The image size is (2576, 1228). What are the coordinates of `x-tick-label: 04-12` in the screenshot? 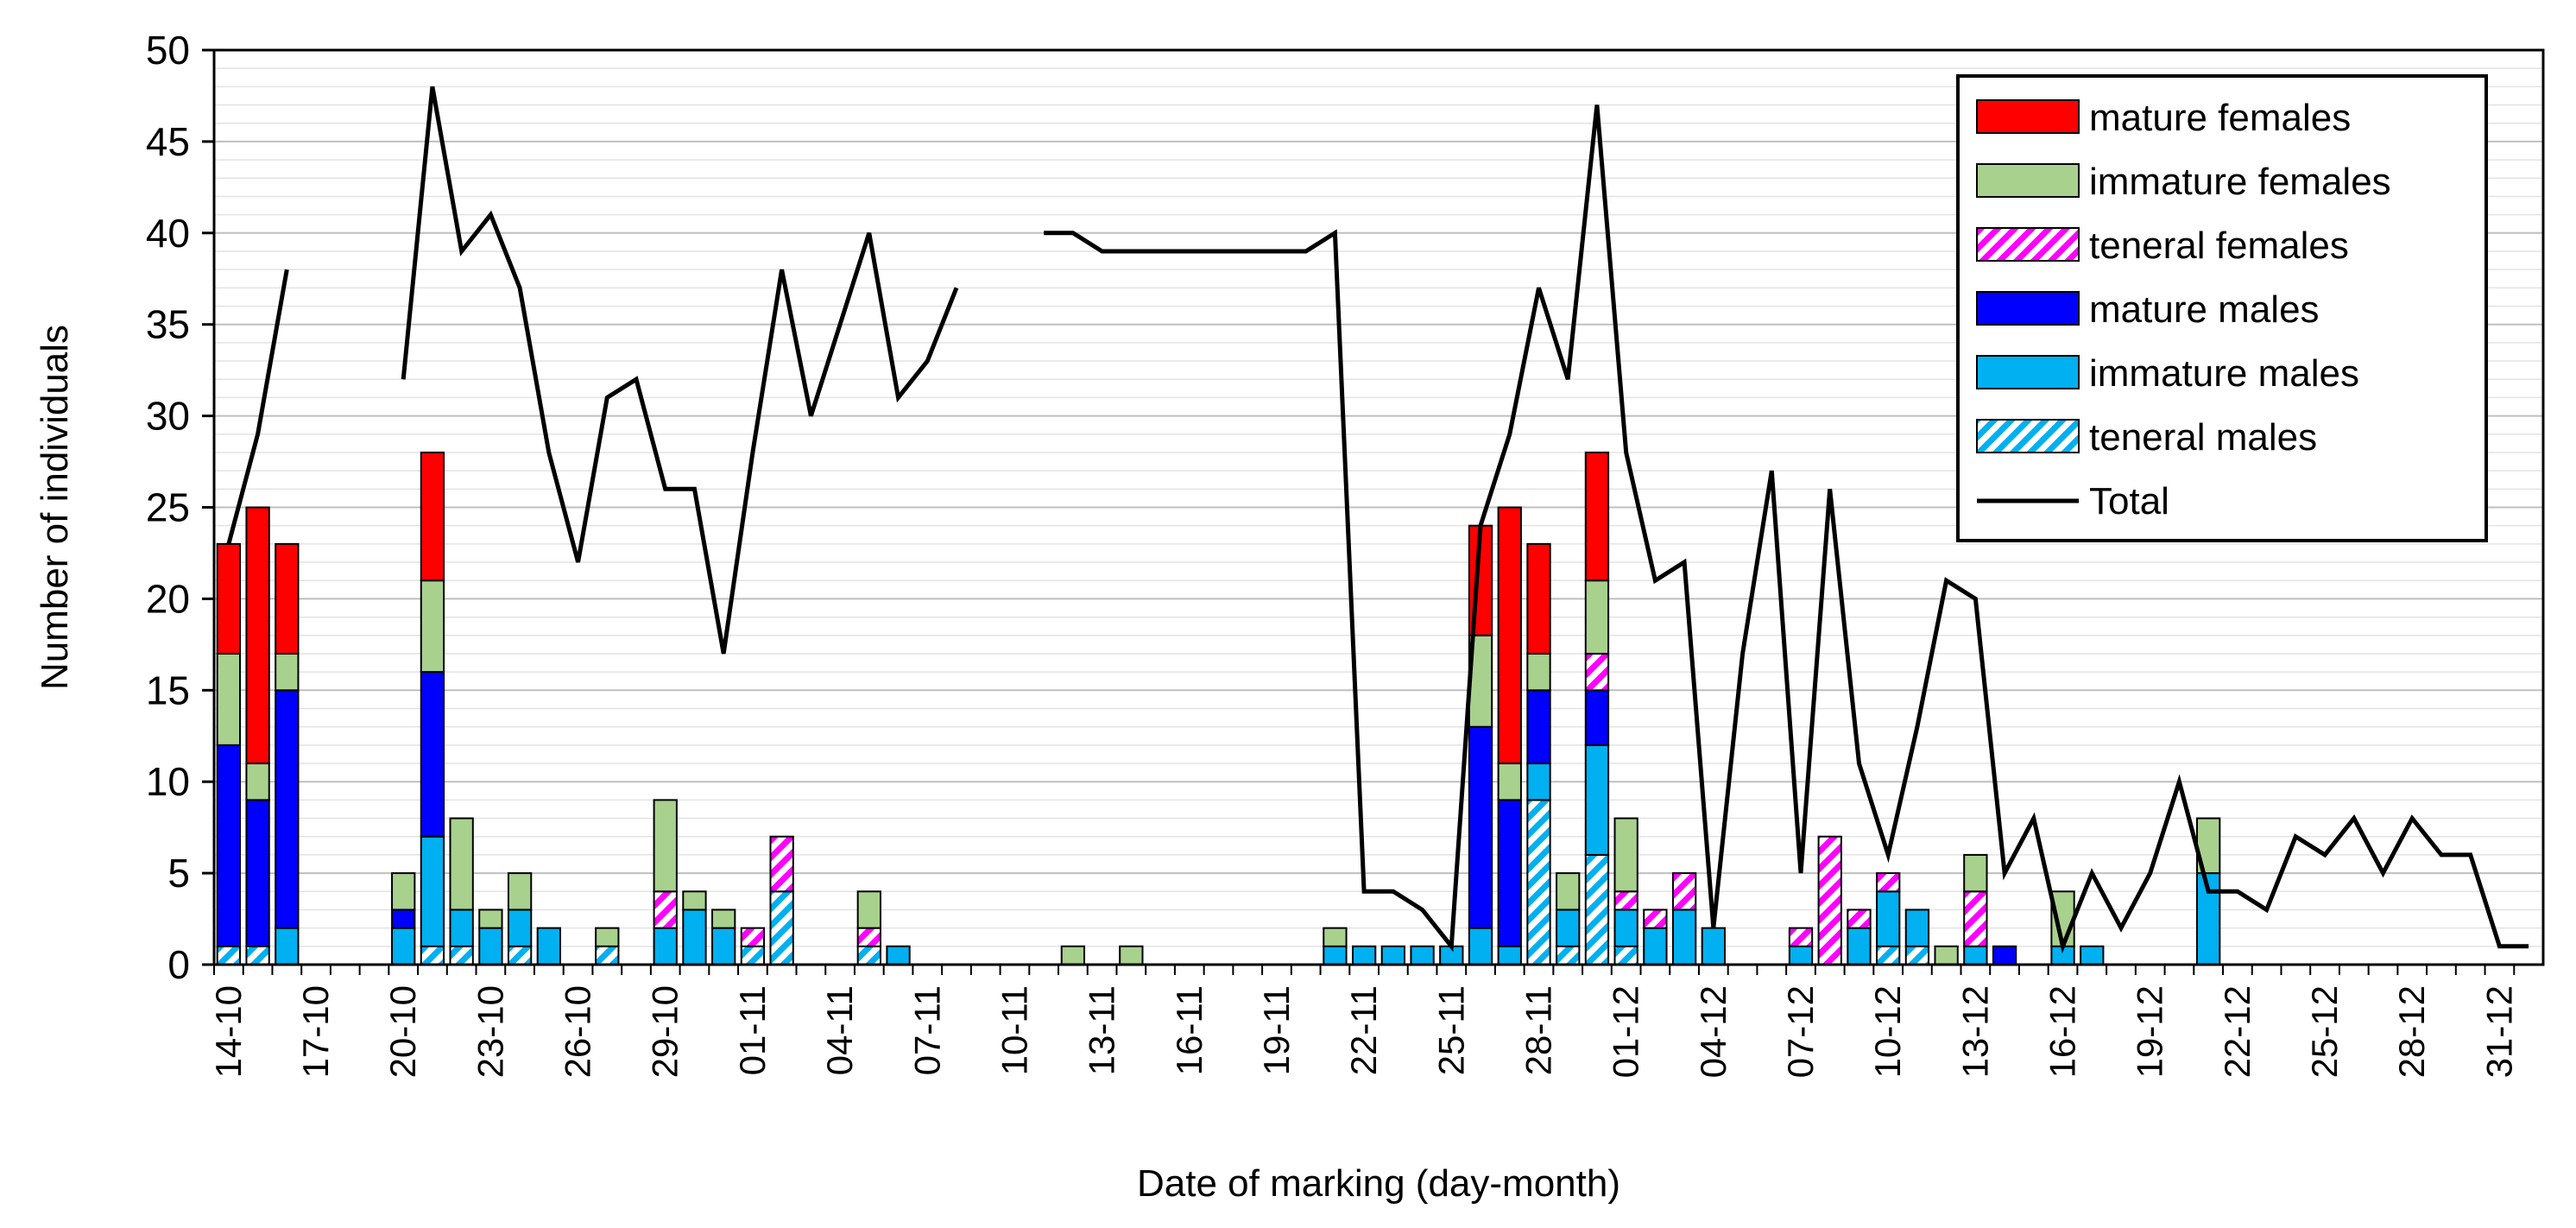 It's located at (1713, 1031).